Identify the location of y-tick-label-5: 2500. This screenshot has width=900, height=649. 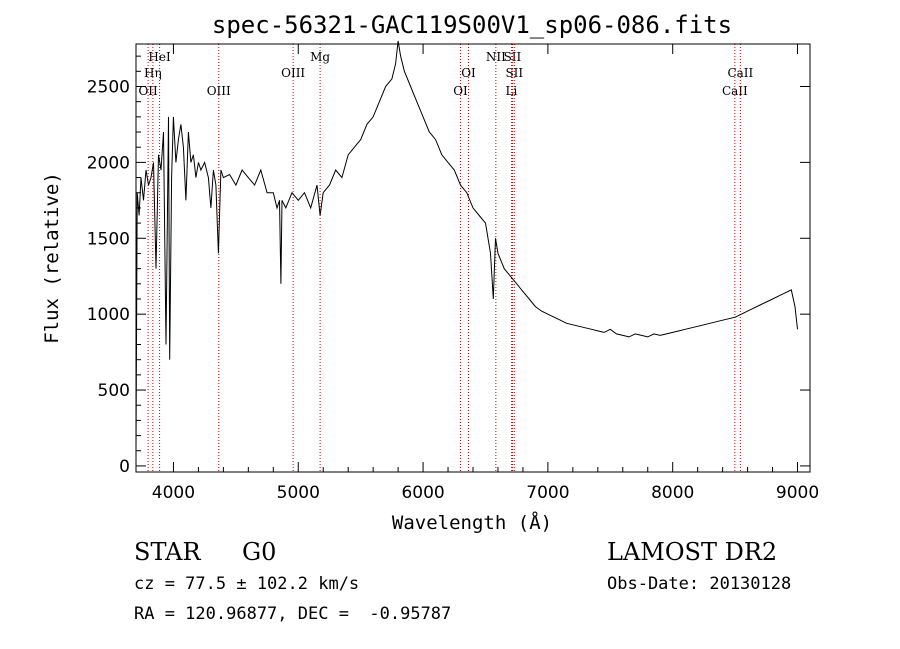
(108, 87).